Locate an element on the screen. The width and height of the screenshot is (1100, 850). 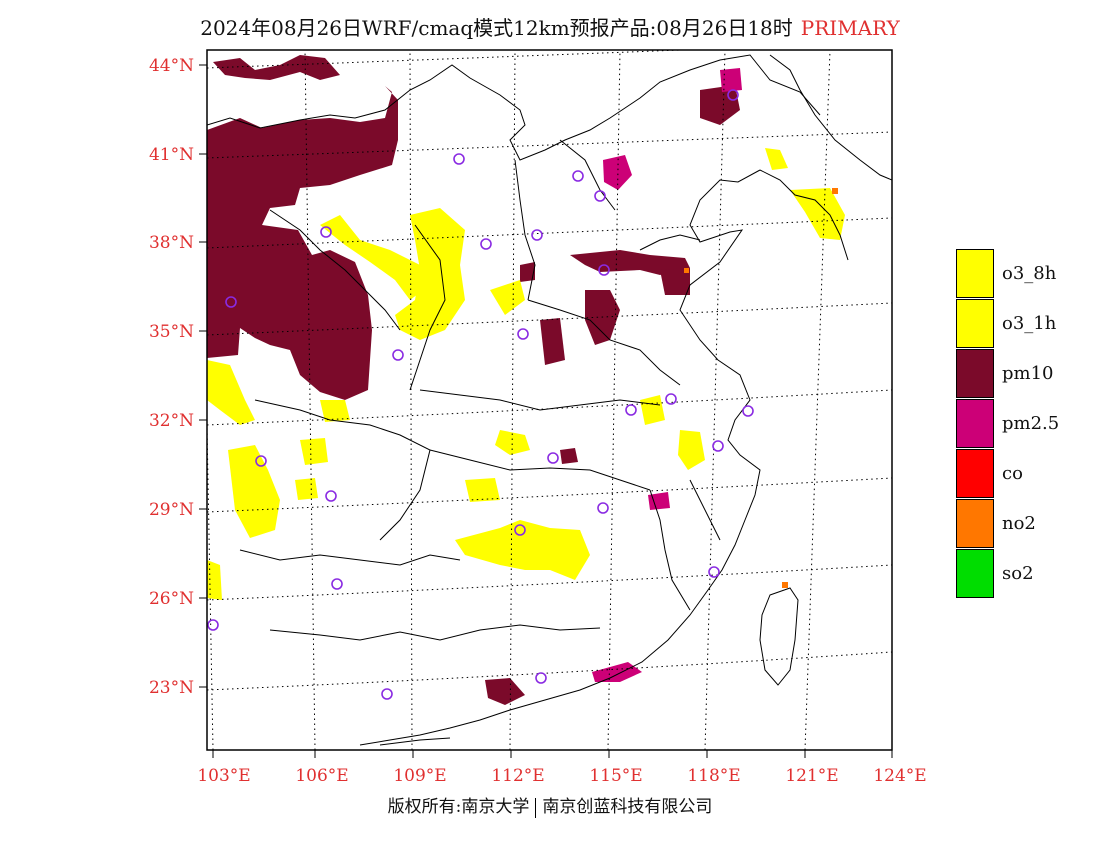
lat-label-23n: 23°N is located at coordinates (171, 688).